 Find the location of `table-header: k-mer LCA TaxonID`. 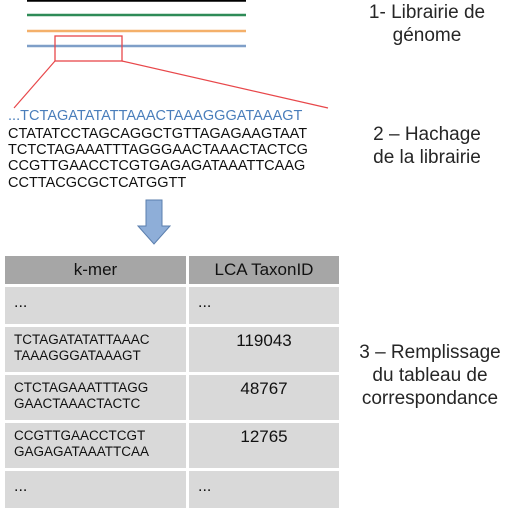

table-header: k-mer LCA TaxonID is located at coordinates (172, 270).